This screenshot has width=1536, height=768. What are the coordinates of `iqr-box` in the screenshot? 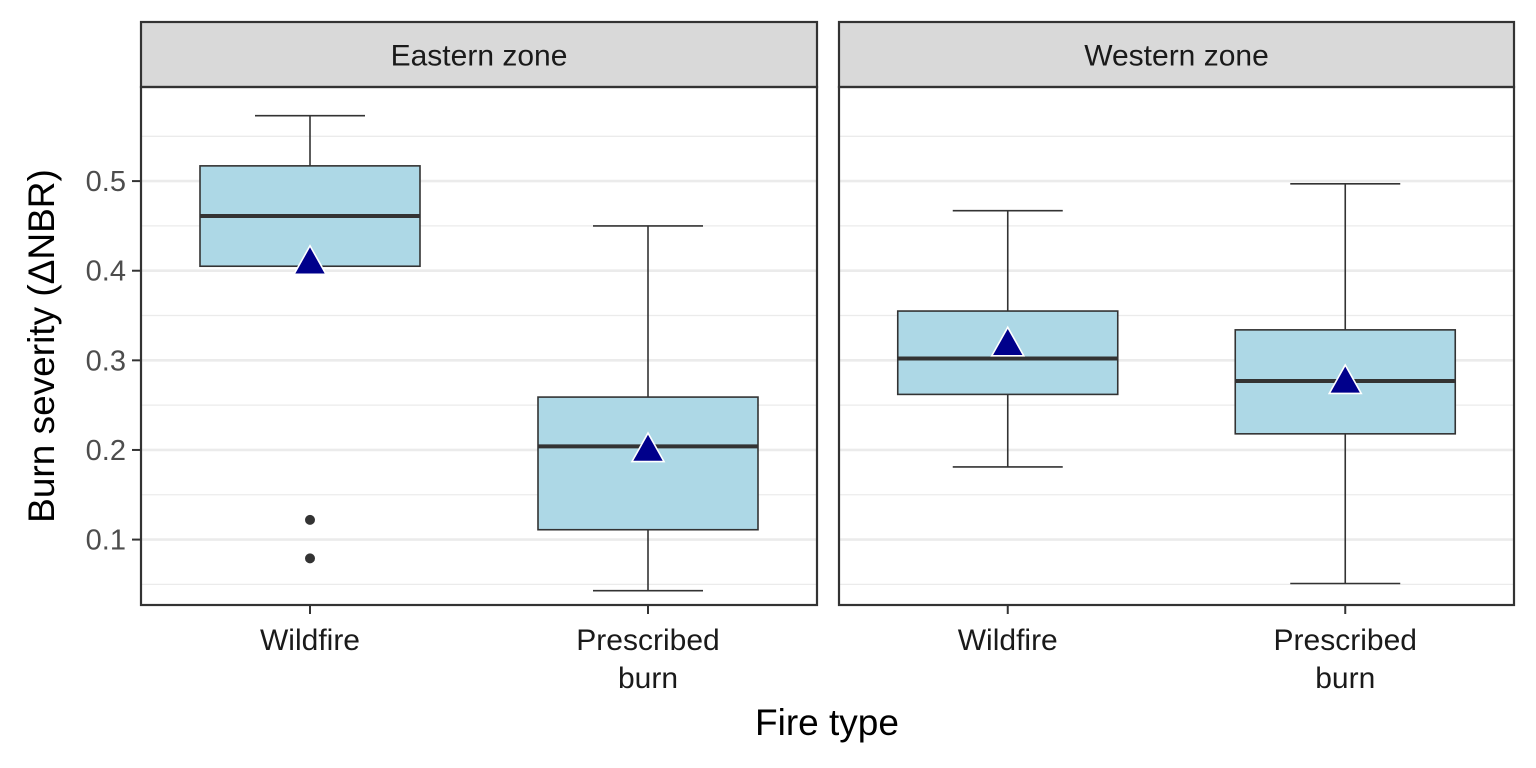 It's located at (648, 463).